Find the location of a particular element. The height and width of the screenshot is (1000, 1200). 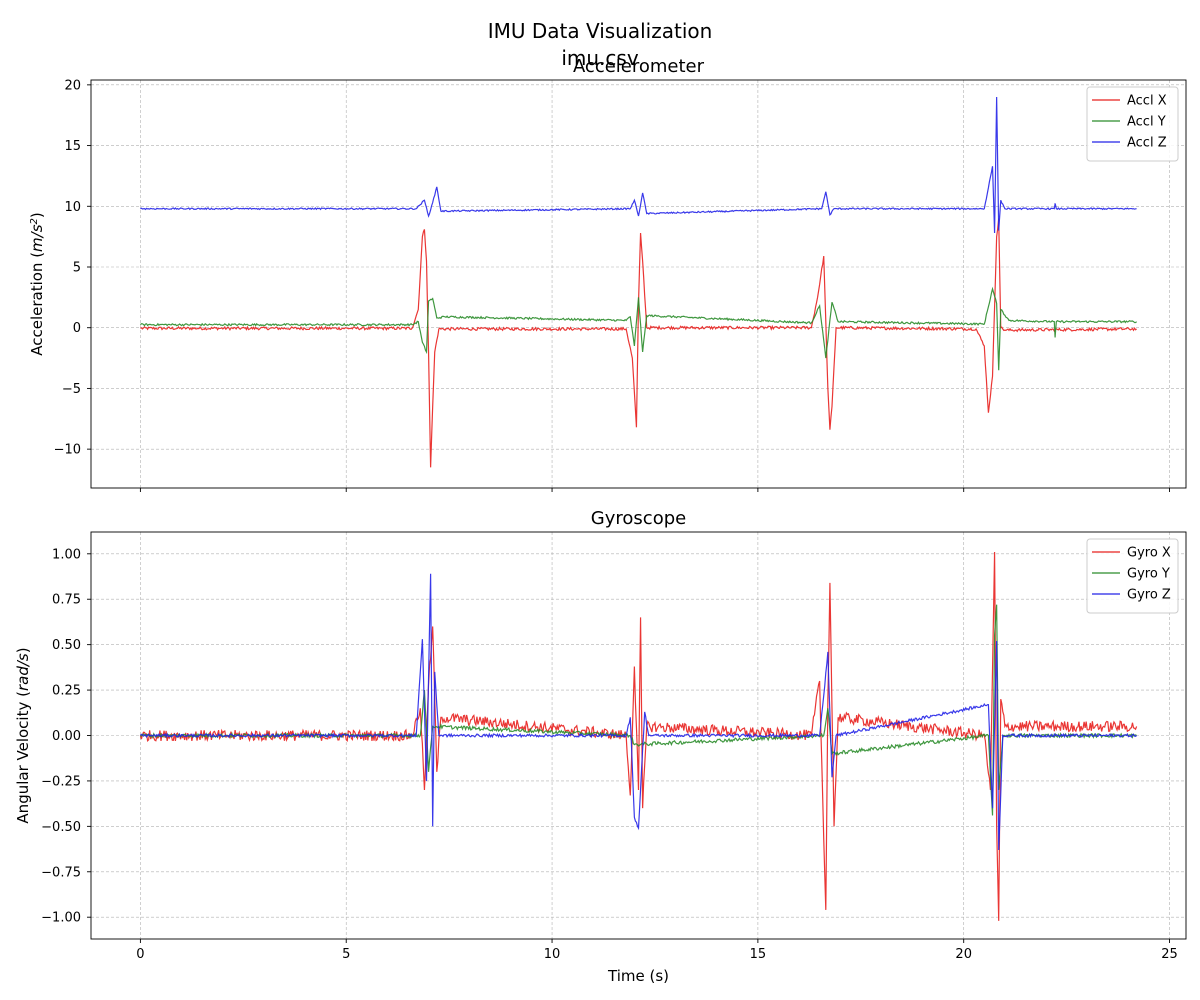

series-line-accl-z is located at coordinates (638, 165).